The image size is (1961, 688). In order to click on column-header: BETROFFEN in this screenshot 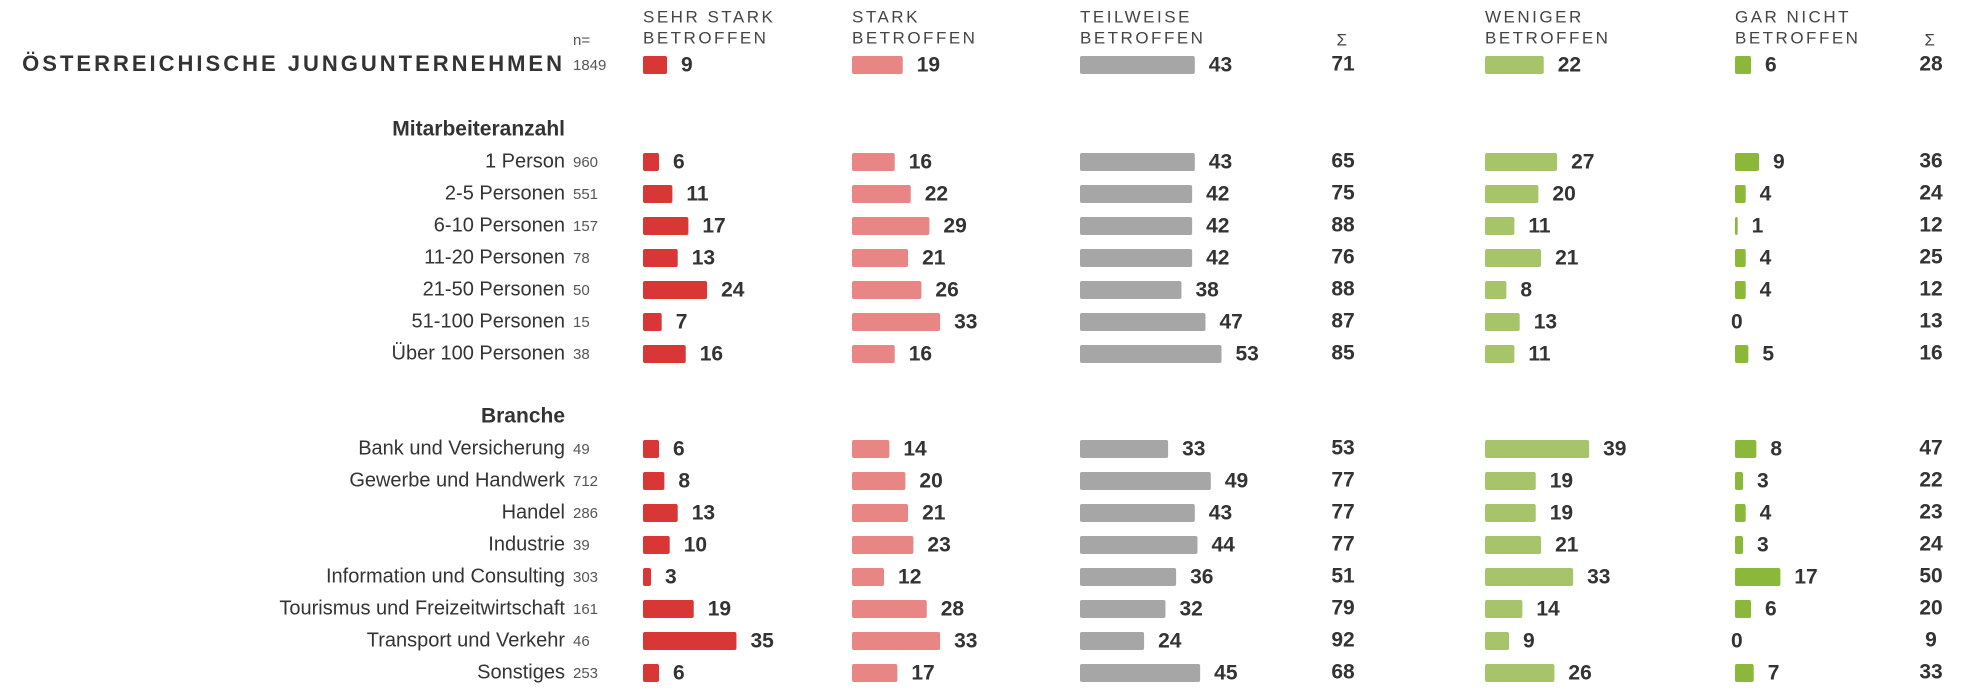, I will do `click(914, 37)`.